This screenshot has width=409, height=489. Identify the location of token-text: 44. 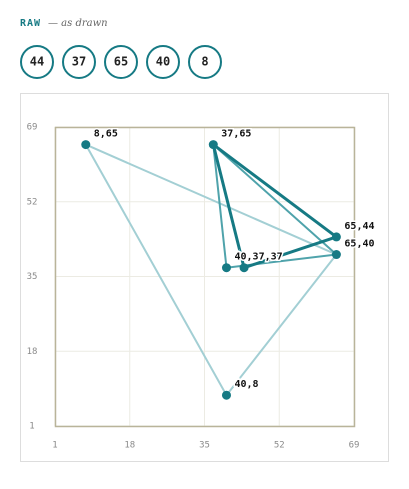
(37, 62).